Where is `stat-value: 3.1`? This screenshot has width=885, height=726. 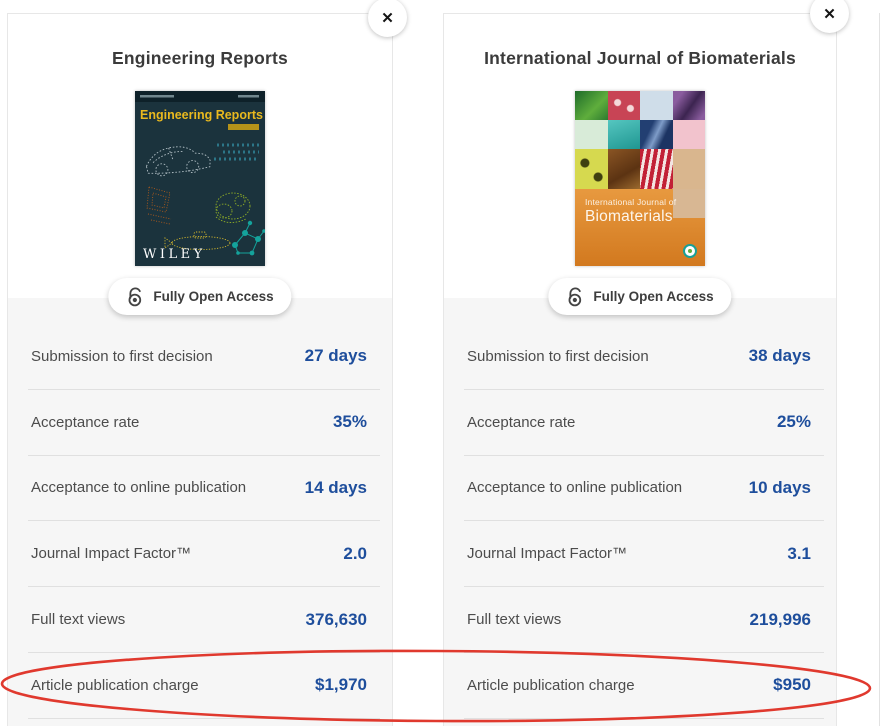
stat-value: 3.1 is located at coordinates (799, 553).